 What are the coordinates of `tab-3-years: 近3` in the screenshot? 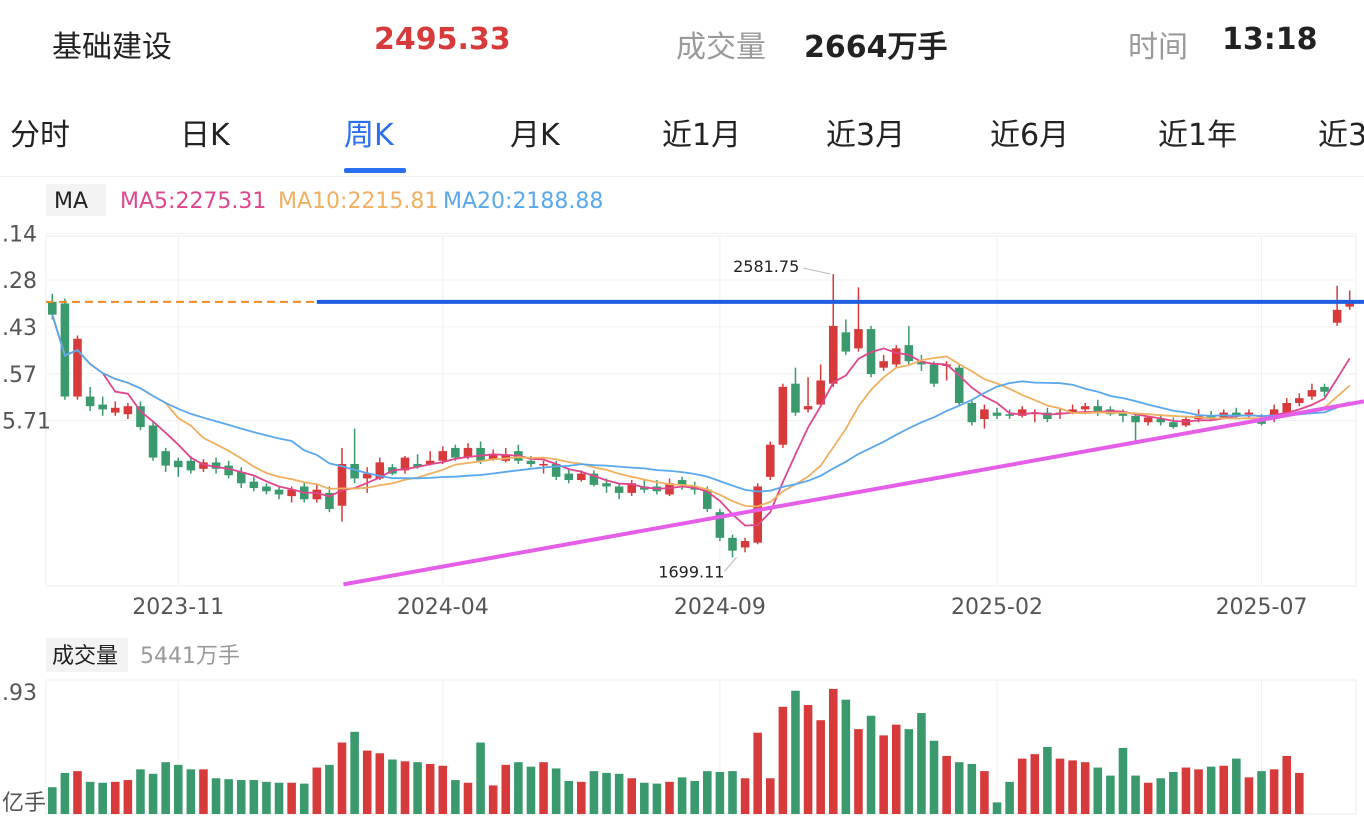 It's located at (1341, 135).